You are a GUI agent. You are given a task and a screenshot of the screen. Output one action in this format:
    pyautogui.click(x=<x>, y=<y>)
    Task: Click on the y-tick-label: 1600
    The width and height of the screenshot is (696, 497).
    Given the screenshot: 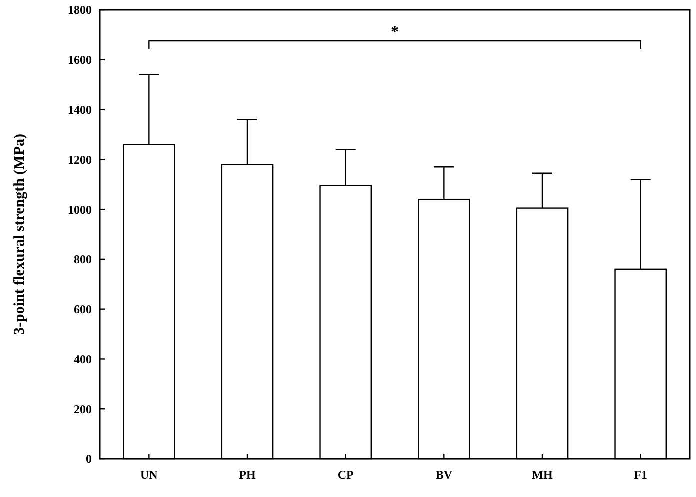 What is the action you would take?
    pyautogui.click(x=80, y=60)
    